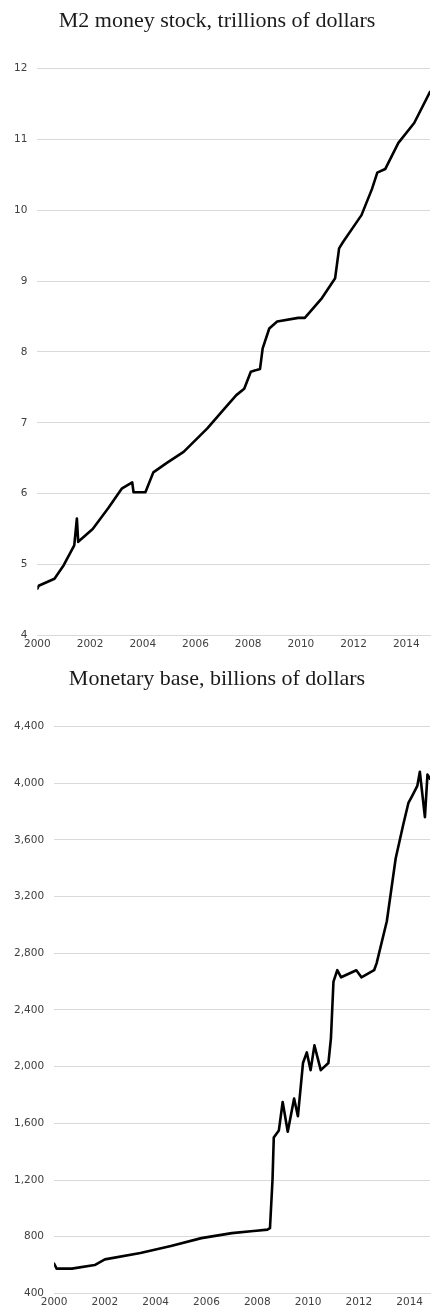 The image size is (444, 1316). I want to click on y-tick-label: 6, so click(24, 492).